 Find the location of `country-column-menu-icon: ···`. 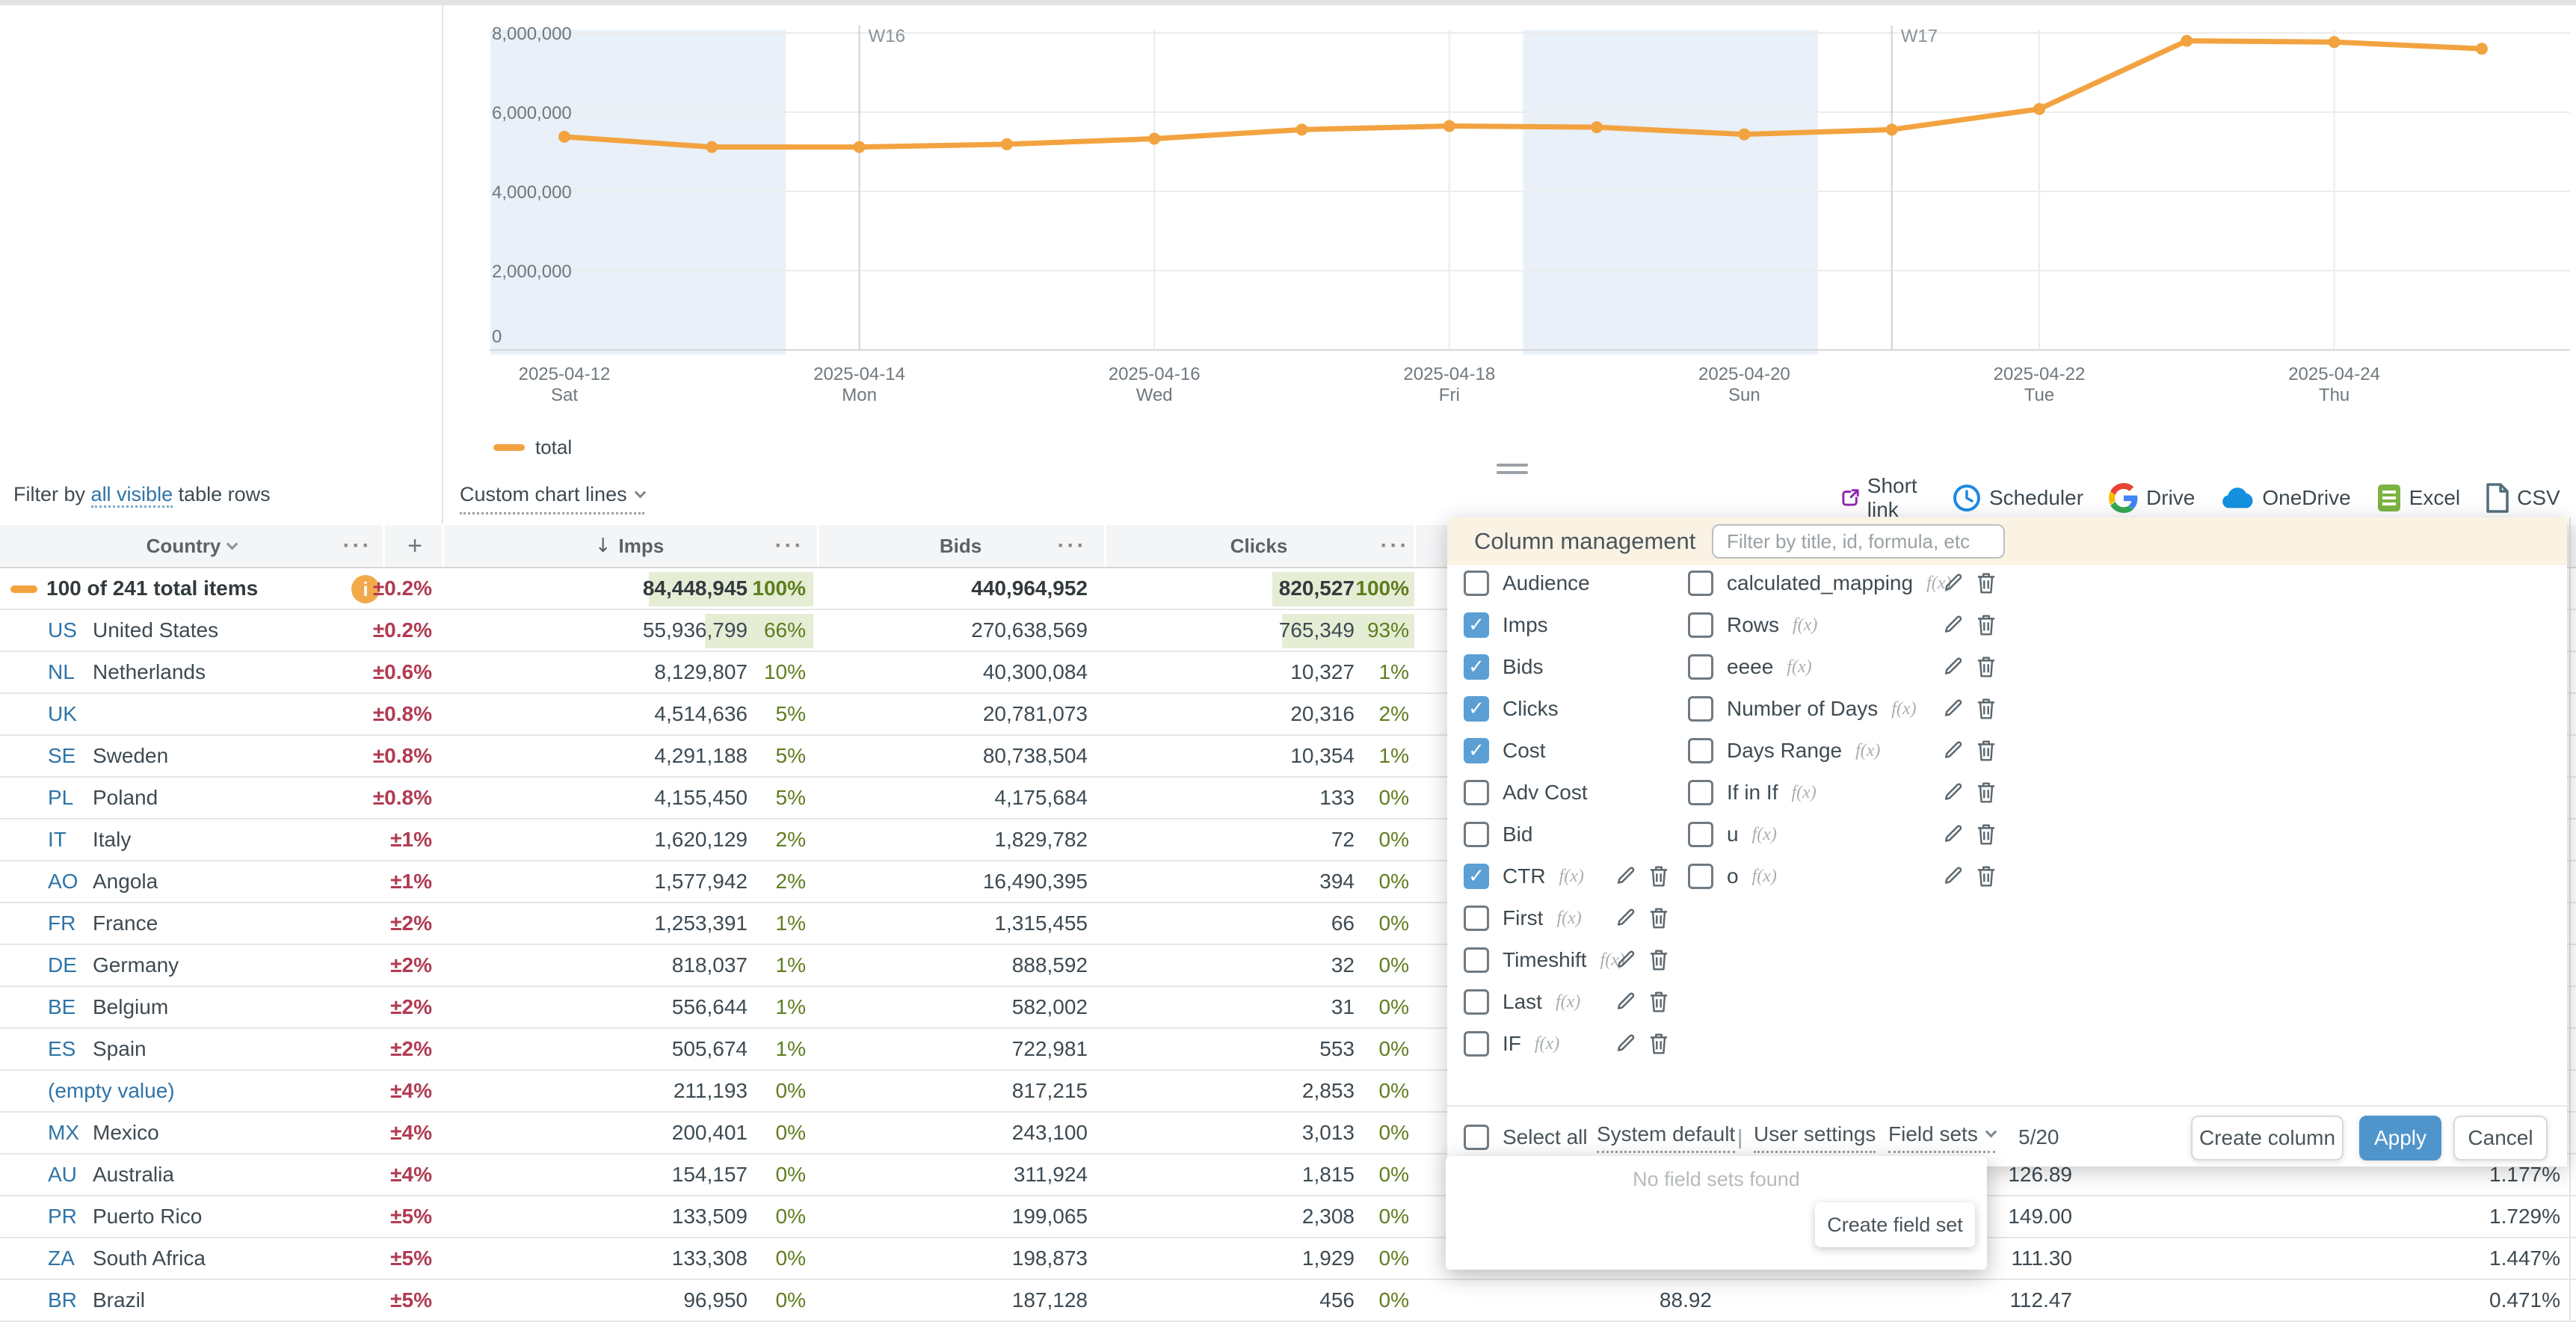

country-column-menu-icon: ··· is located at coordinates (357, 545).